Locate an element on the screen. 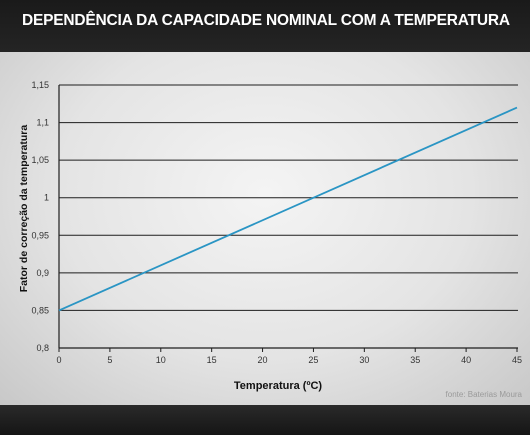 The height and width of the screenshot is (435, 530). y-axis-label: Fator de correção da temperatura is located at coordinates (24, 209).